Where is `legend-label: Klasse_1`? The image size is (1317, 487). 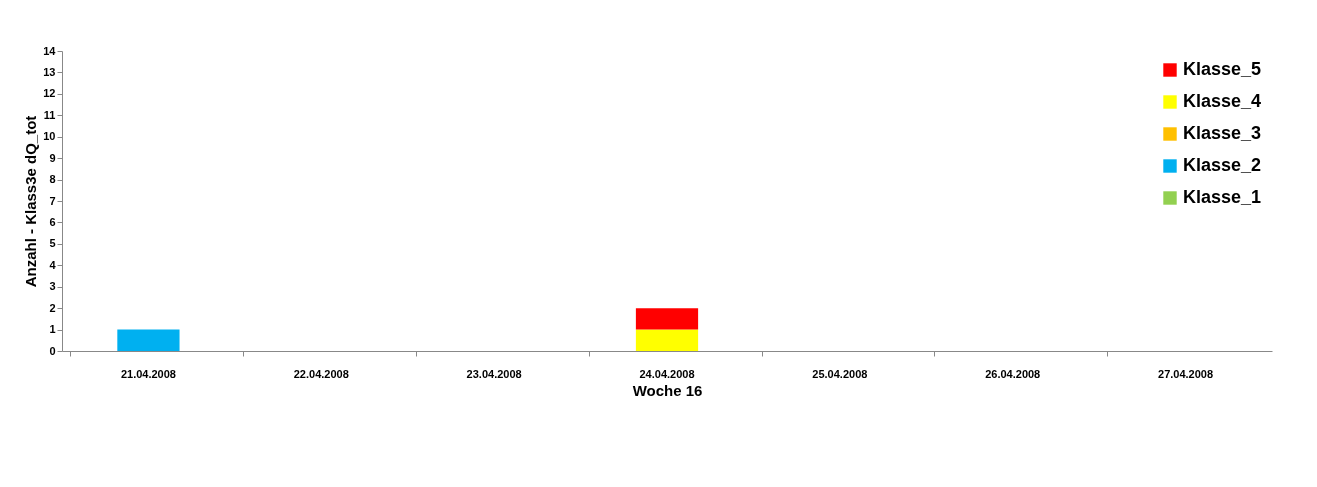 legend-label: Klasse_1 is located at coordinates (1222, 197).